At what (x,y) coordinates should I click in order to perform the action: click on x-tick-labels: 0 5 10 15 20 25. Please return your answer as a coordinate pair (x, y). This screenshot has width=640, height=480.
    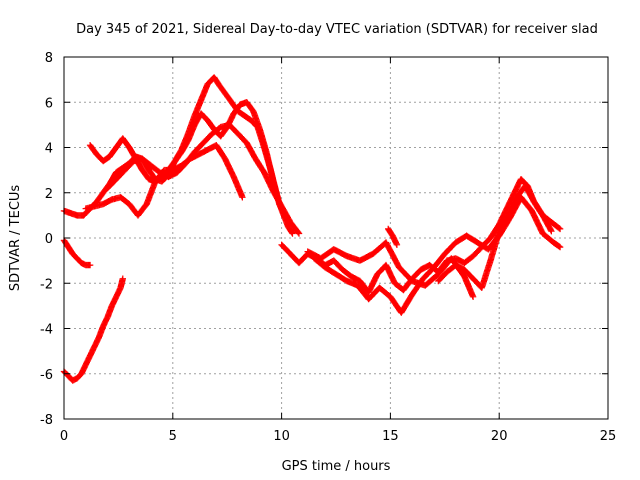
    Looking at the image, I should click on (338, 436).